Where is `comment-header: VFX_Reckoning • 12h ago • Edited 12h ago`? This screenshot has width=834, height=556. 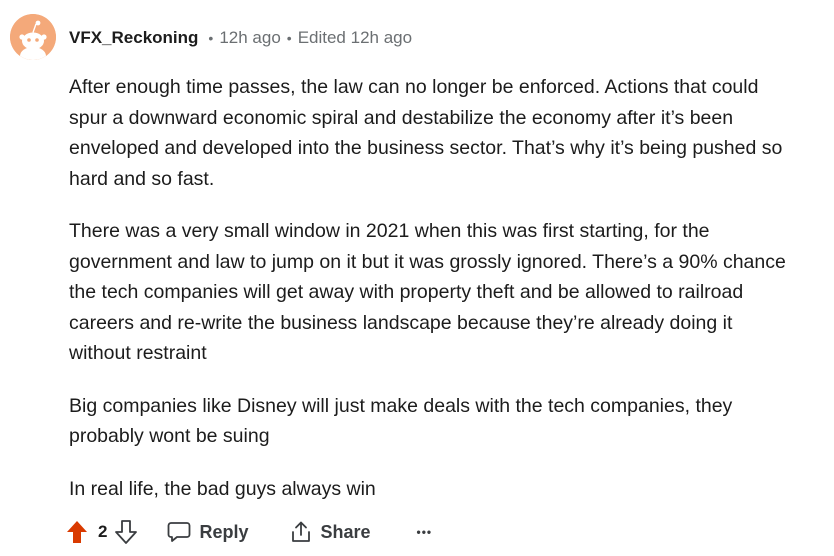 comment-header: VFX_Reckoning • 12h ago • Edited 12h ago is located at coordinates (240, 38).